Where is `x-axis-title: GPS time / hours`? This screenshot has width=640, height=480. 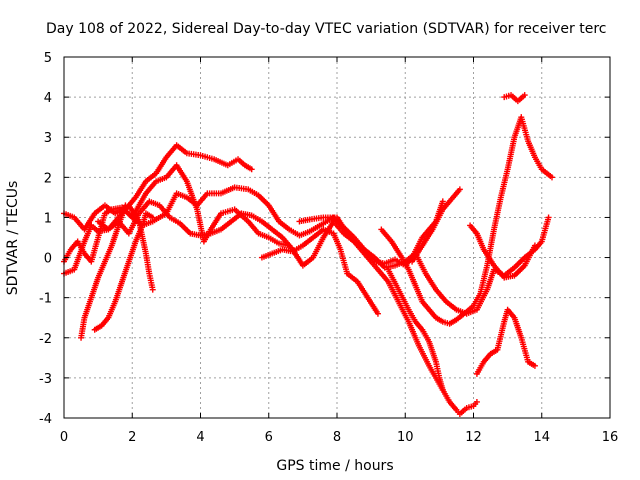
x-axis-title: GPS time / hours is located at coordinates (334, 466).